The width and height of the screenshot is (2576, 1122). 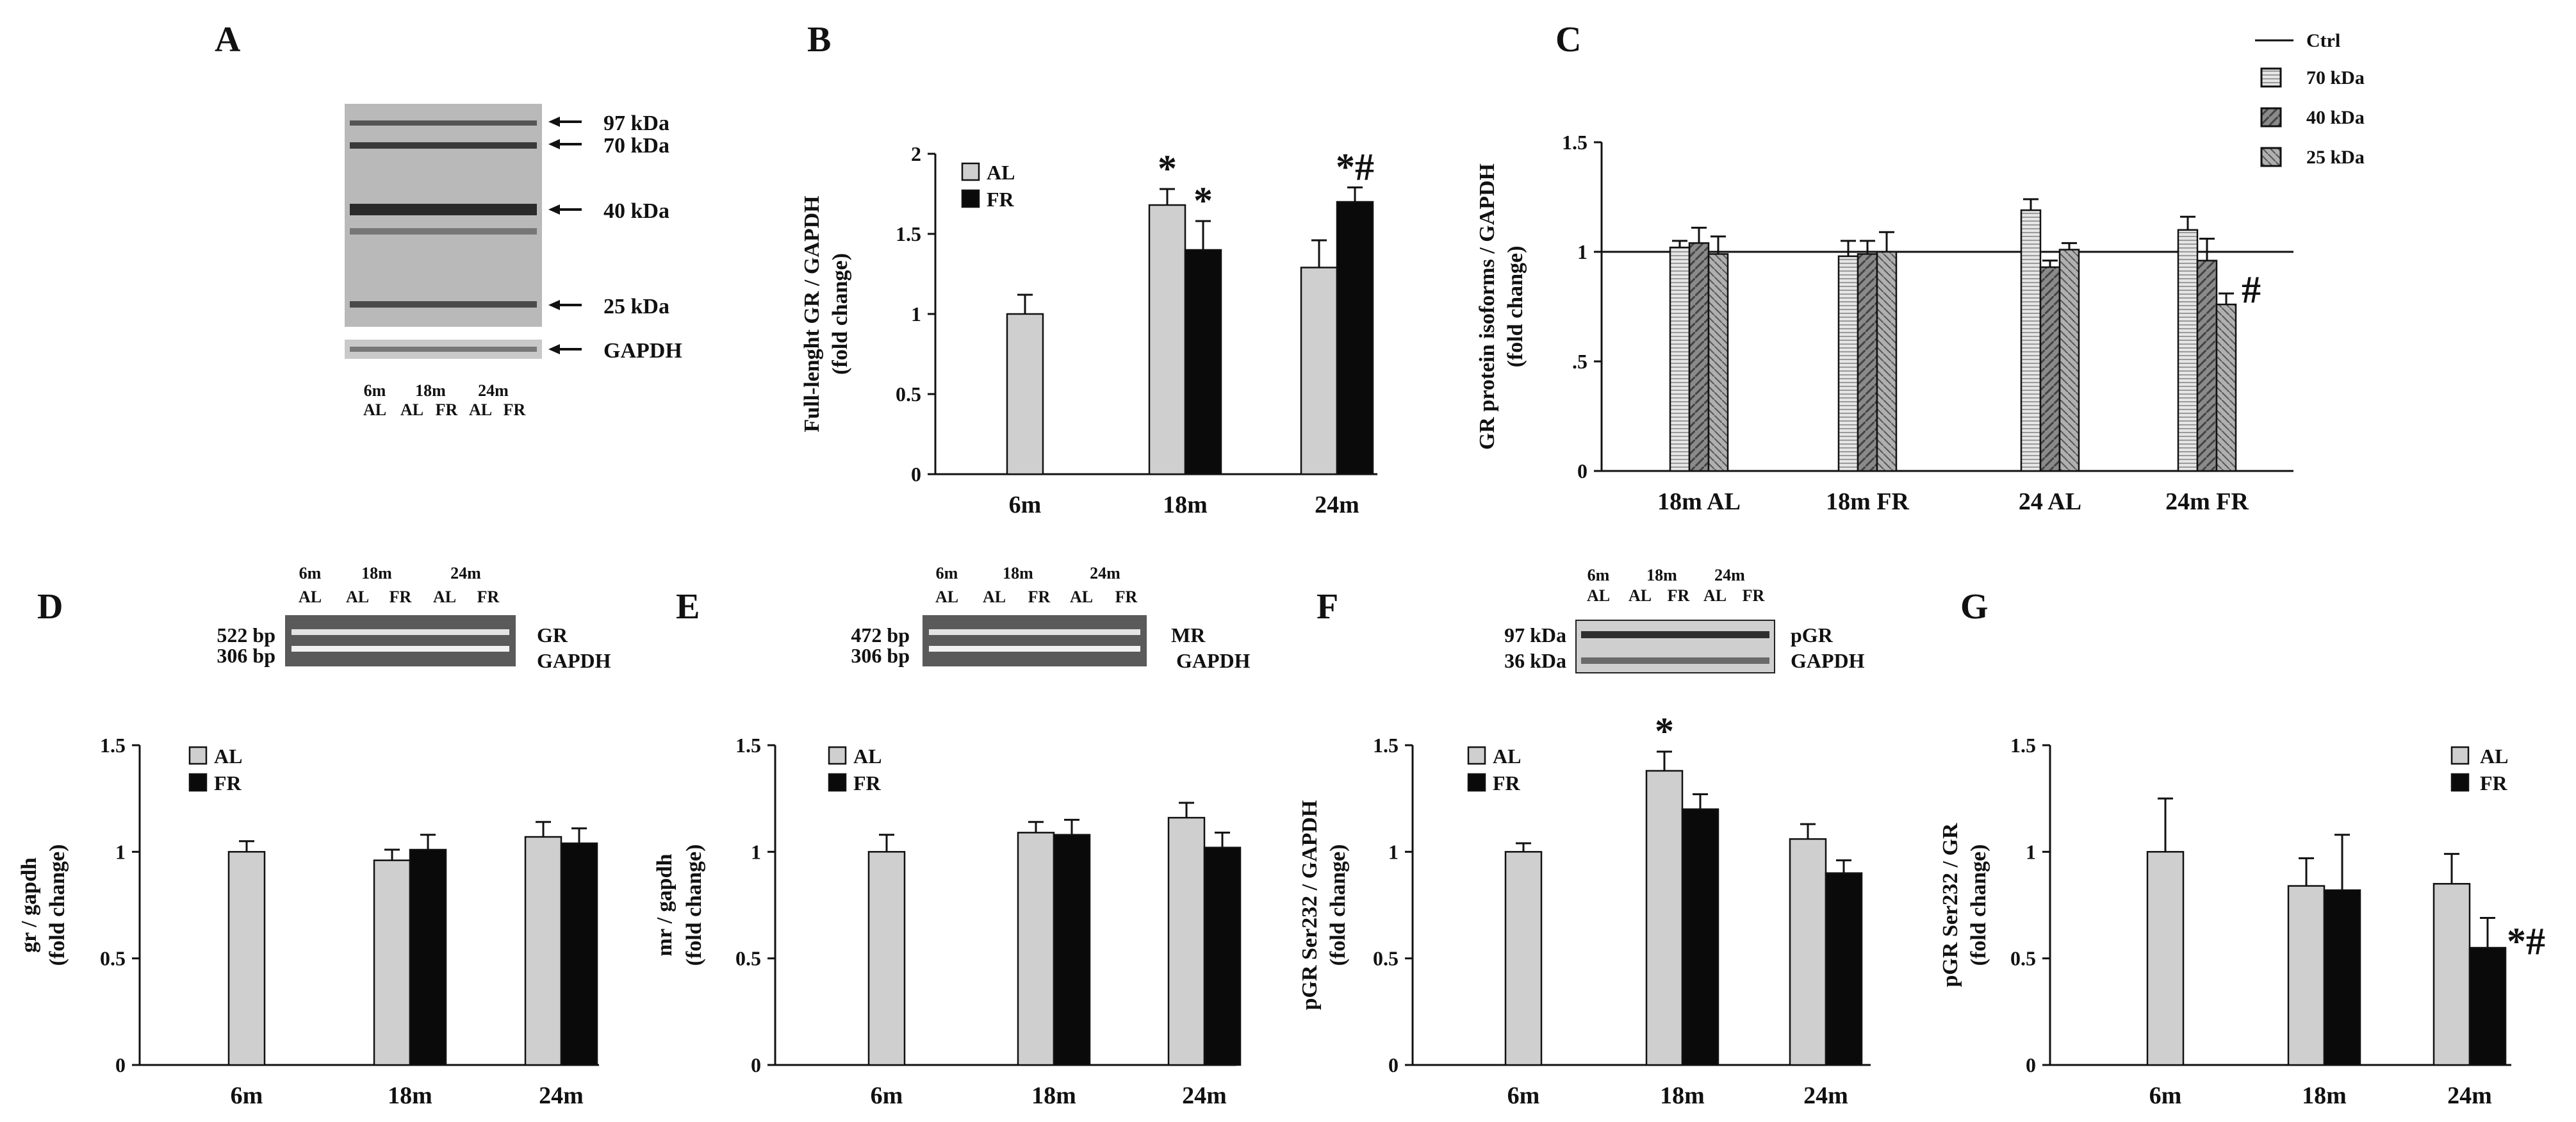 I want to click on lane-top-24m: 24m, so click(x=493, y=390).